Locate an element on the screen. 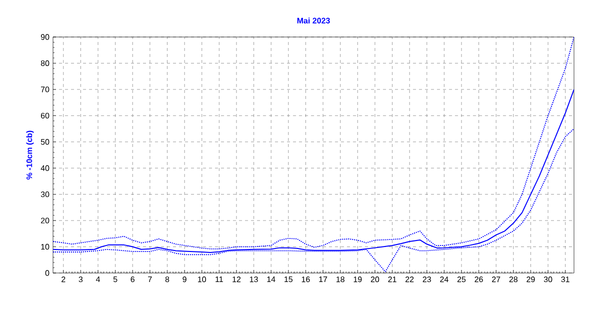 This screenshot has width=592, height=321. x-tick-label: 27 is located at coordinates (496, 279).